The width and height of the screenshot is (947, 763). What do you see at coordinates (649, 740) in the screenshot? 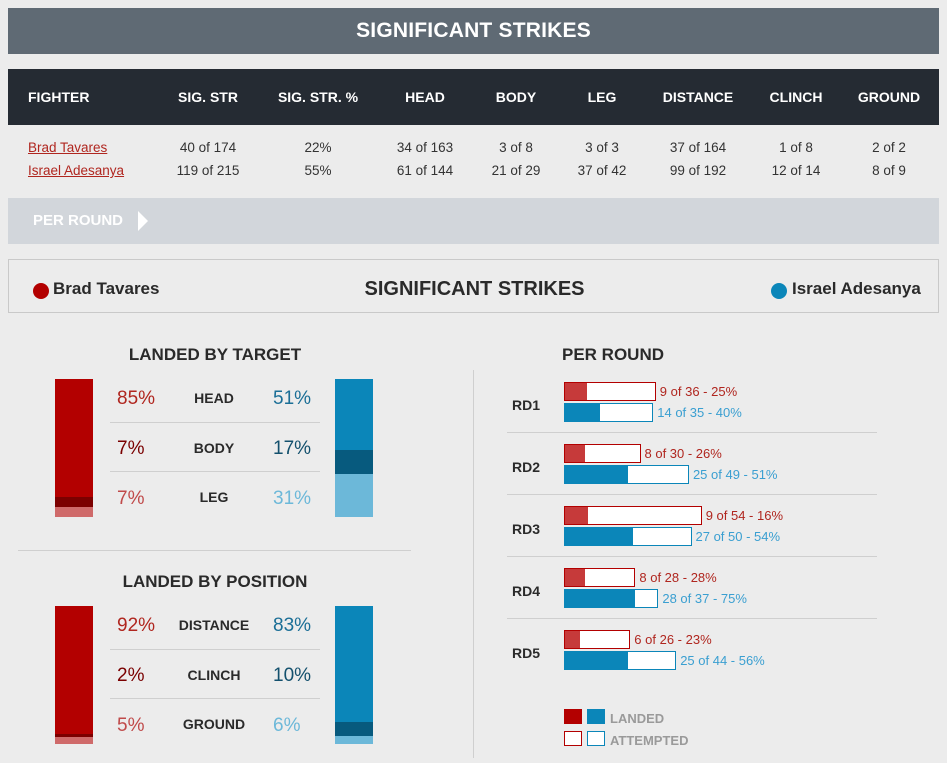
I see `legend-attempted-label: ATTEMPTED` at bounding box center [649, 740].